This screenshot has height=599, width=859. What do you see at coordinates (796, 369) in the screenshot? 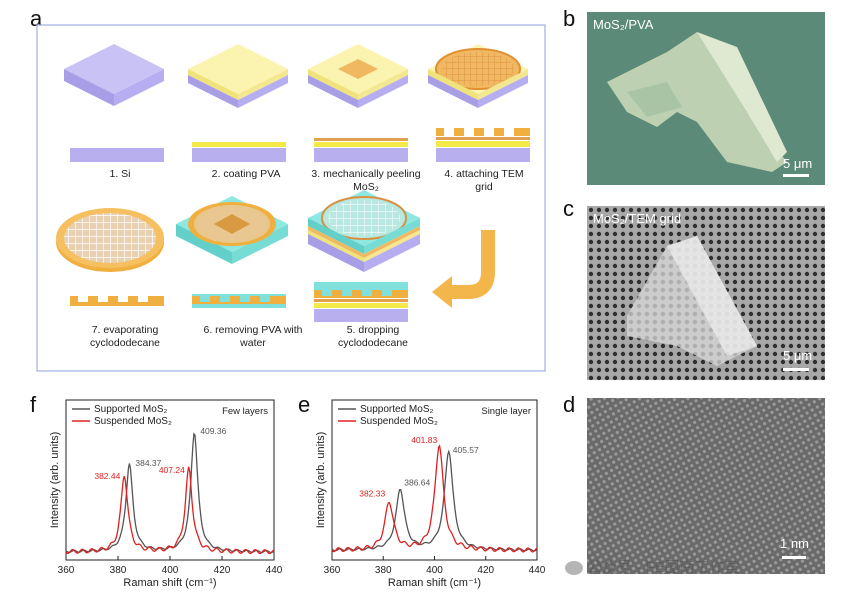
I see `scale-bar-c` at bounding box center [796, 369].